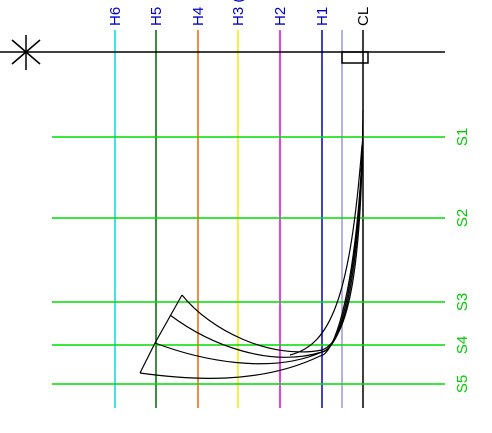  I want to click on waterline-label: H3 (FI, so click(238, 13).